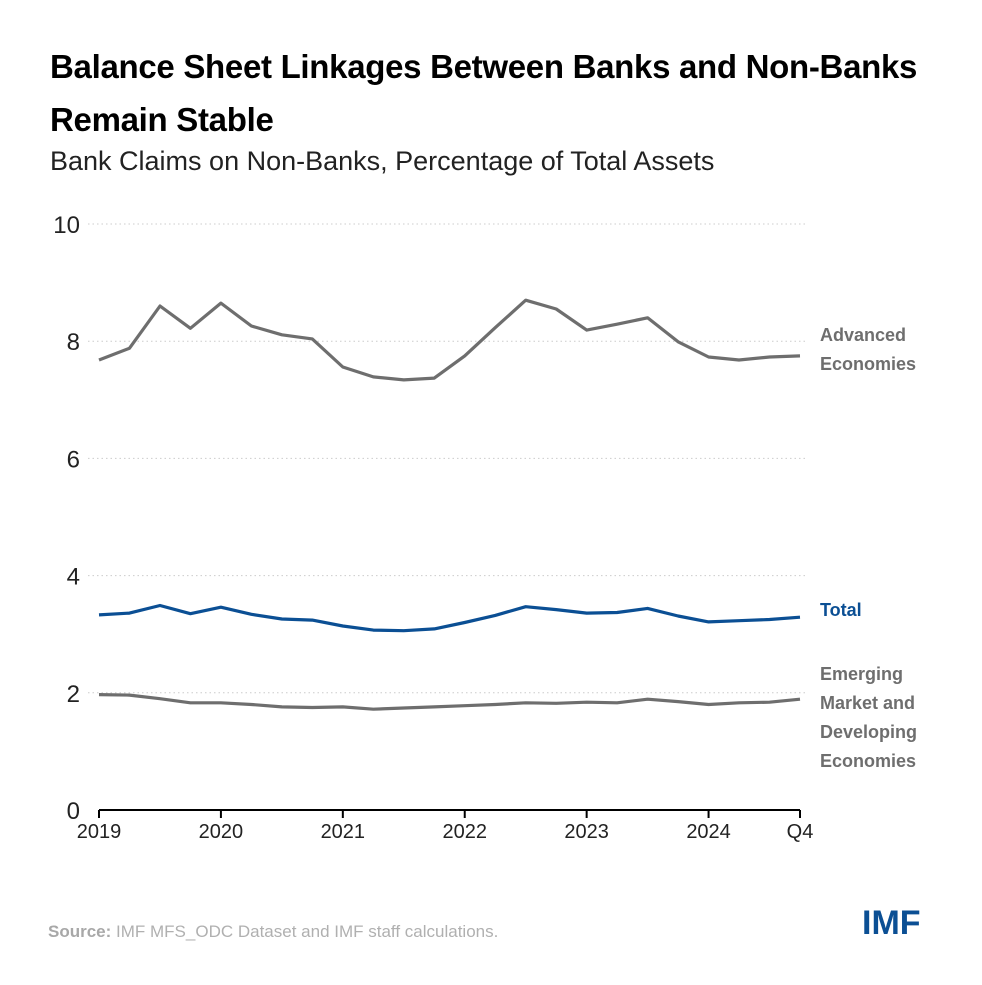 This screenshot has height=985, width=982. What do you see at coordinates (99, 832) in the screenshot?
I see `x-tick-label: 2019` at bounding box center [99, 832].